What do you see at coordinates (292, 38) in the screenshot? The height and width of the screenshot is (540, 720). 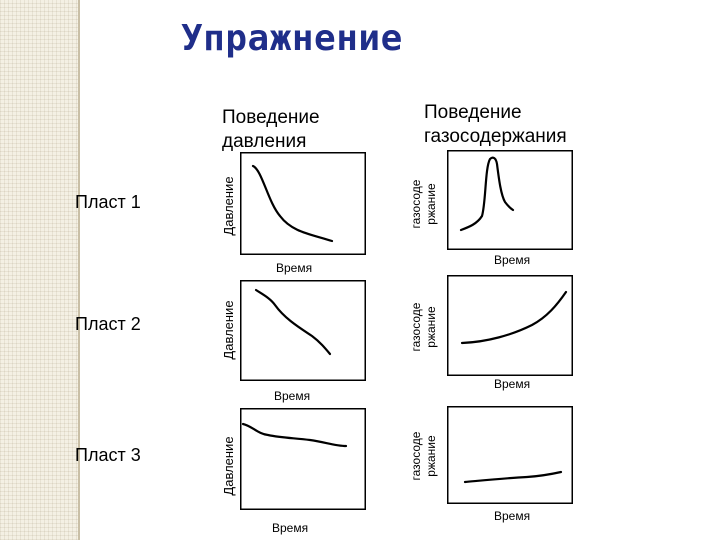 I see `slide-title: Упражнение` at bounding box center [292, 38].